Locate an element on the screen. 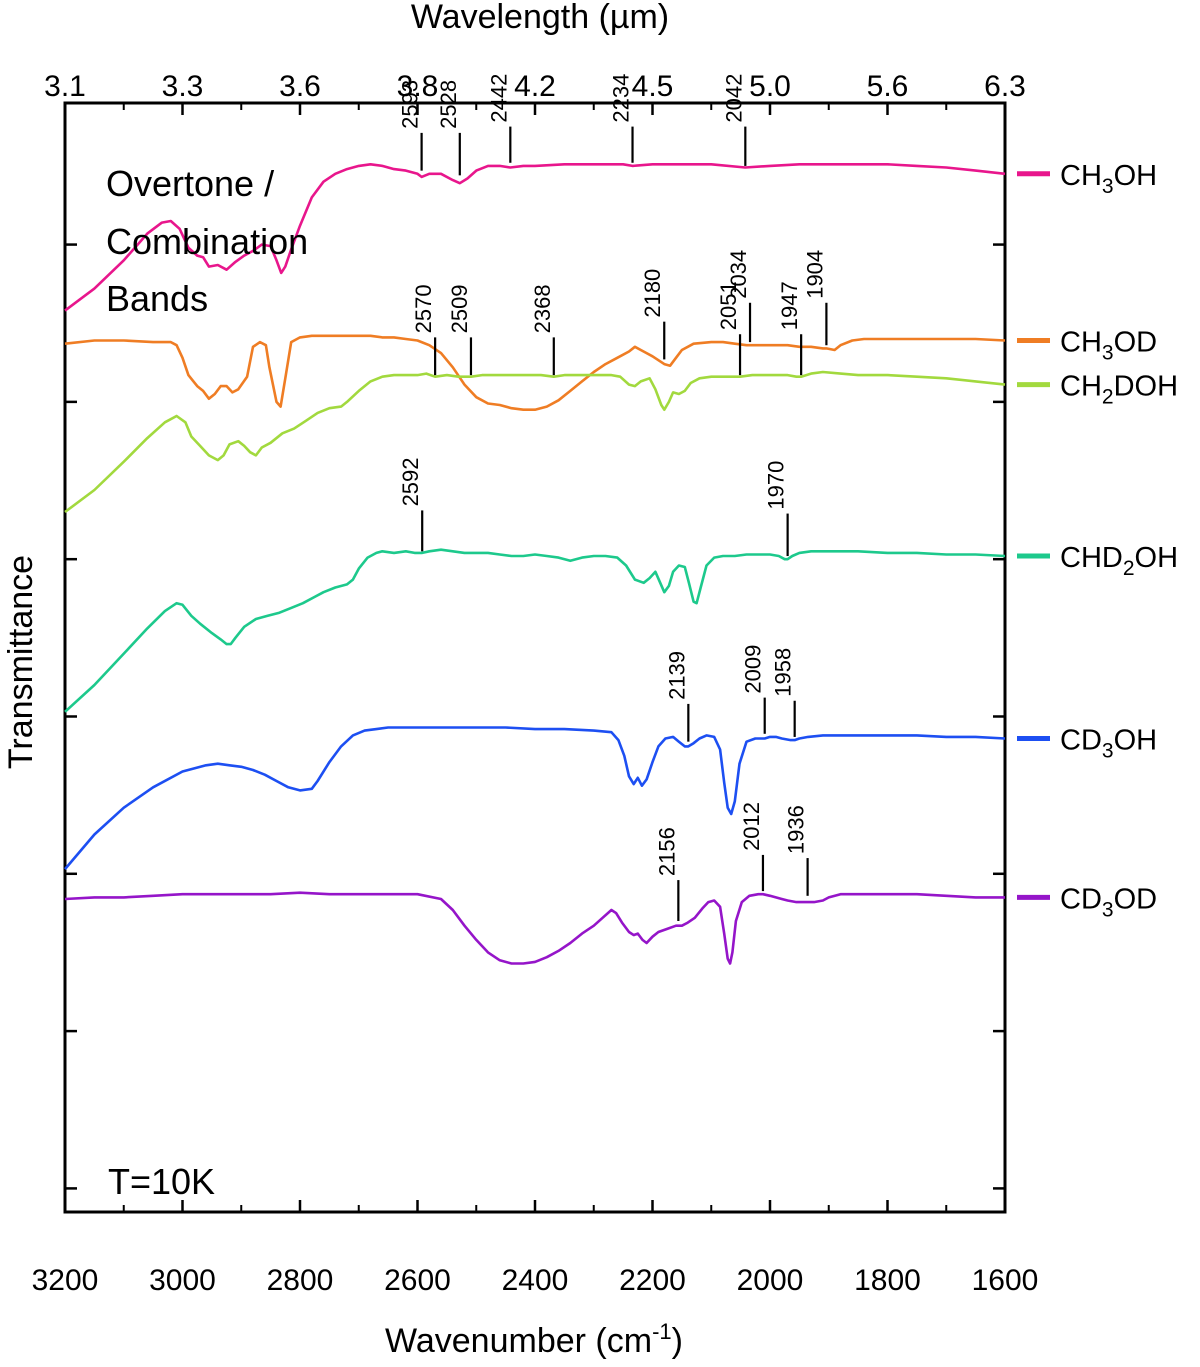 This screenshot has height=1367, width=1200. x-axis-title: Wavenumber (cm-1) is located at coordinates (534, 1339).